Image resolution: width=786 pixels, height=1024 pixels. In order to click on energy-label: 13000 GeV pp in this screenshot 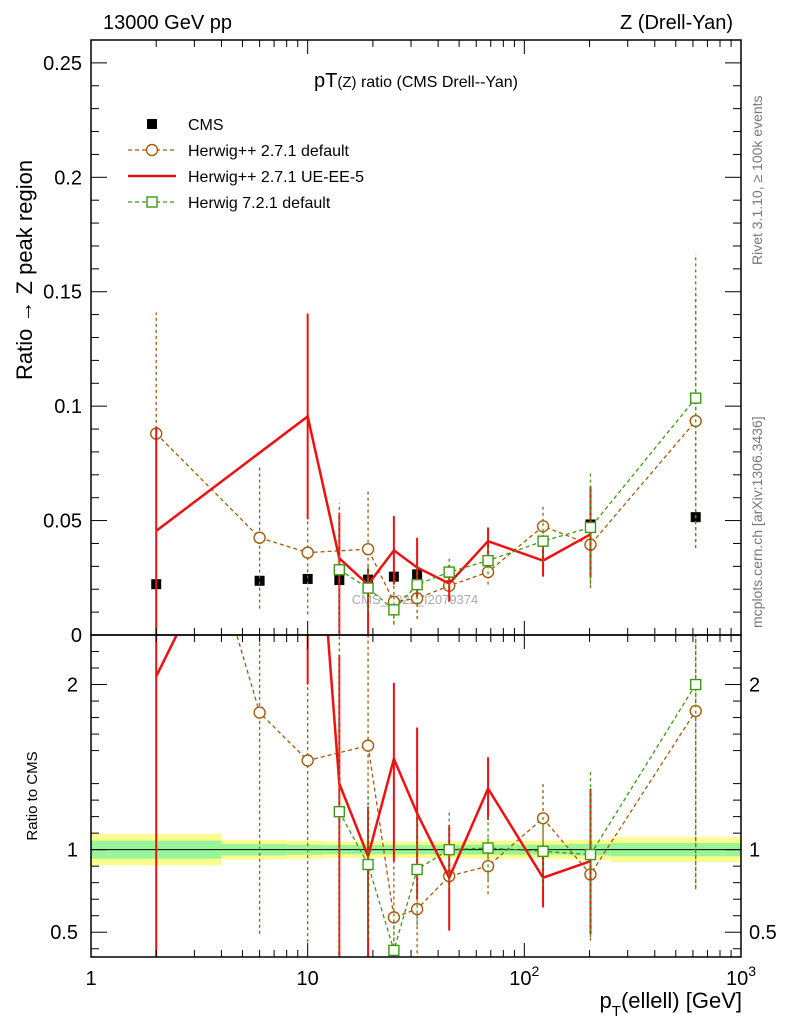, I will do `click(167, 23)`.